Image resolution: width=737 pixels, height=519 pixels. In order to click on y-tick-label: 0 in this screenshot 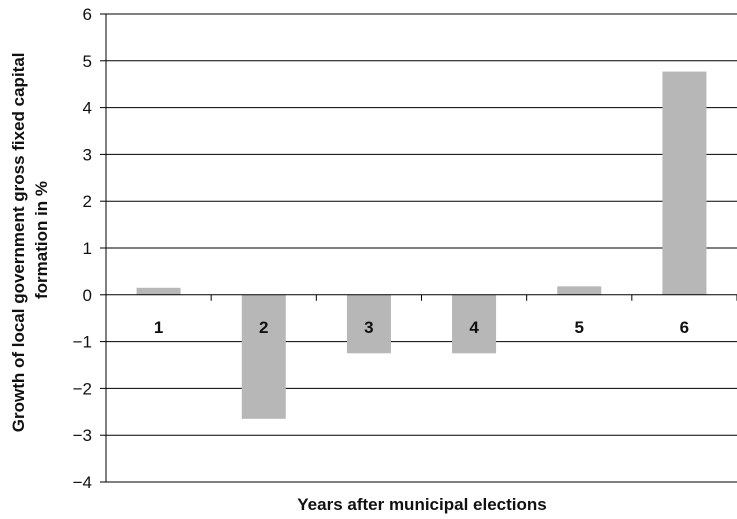, I will do `click(87, 295)`.